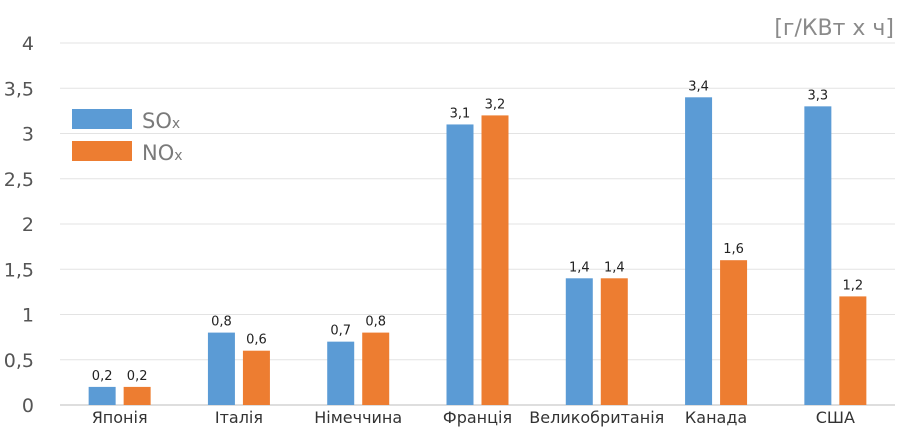  Describe the element at coordinates (460, 113) in the screenshot. I see `data-label: 3,1` at that location.